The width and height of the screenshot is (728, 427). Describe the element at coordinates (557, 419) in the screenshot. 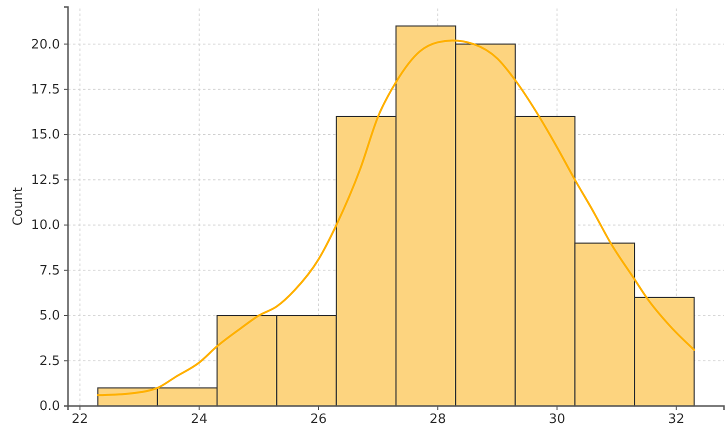

I see `x-tick-label: 30` at that location.